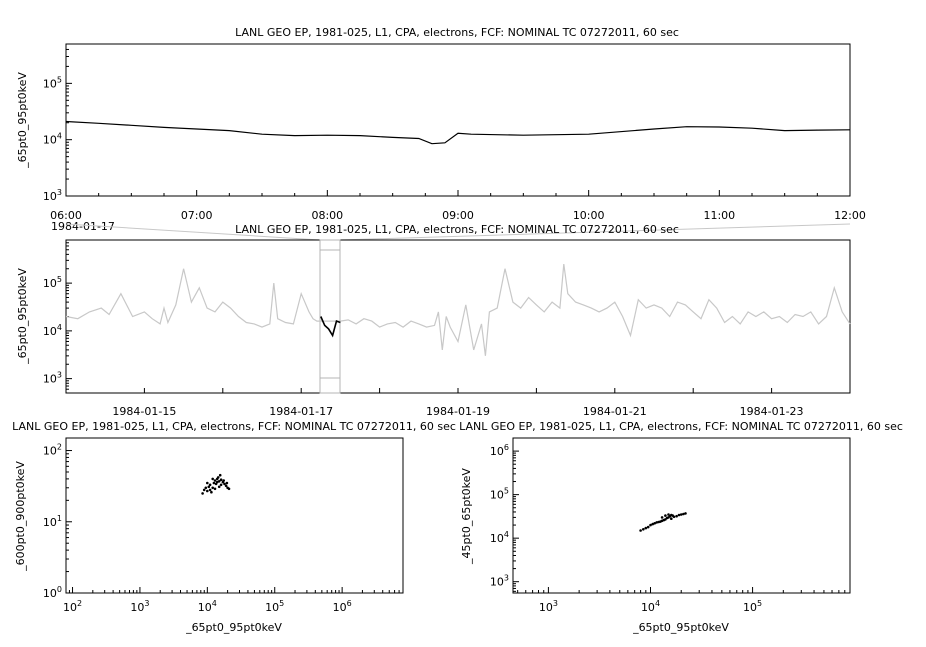 The height and width of the screenshot is (647, 926). Describe the element at coordinates (52, 139) in the screenshot. I see `top-y-tick-label: 10⁴` at that location.